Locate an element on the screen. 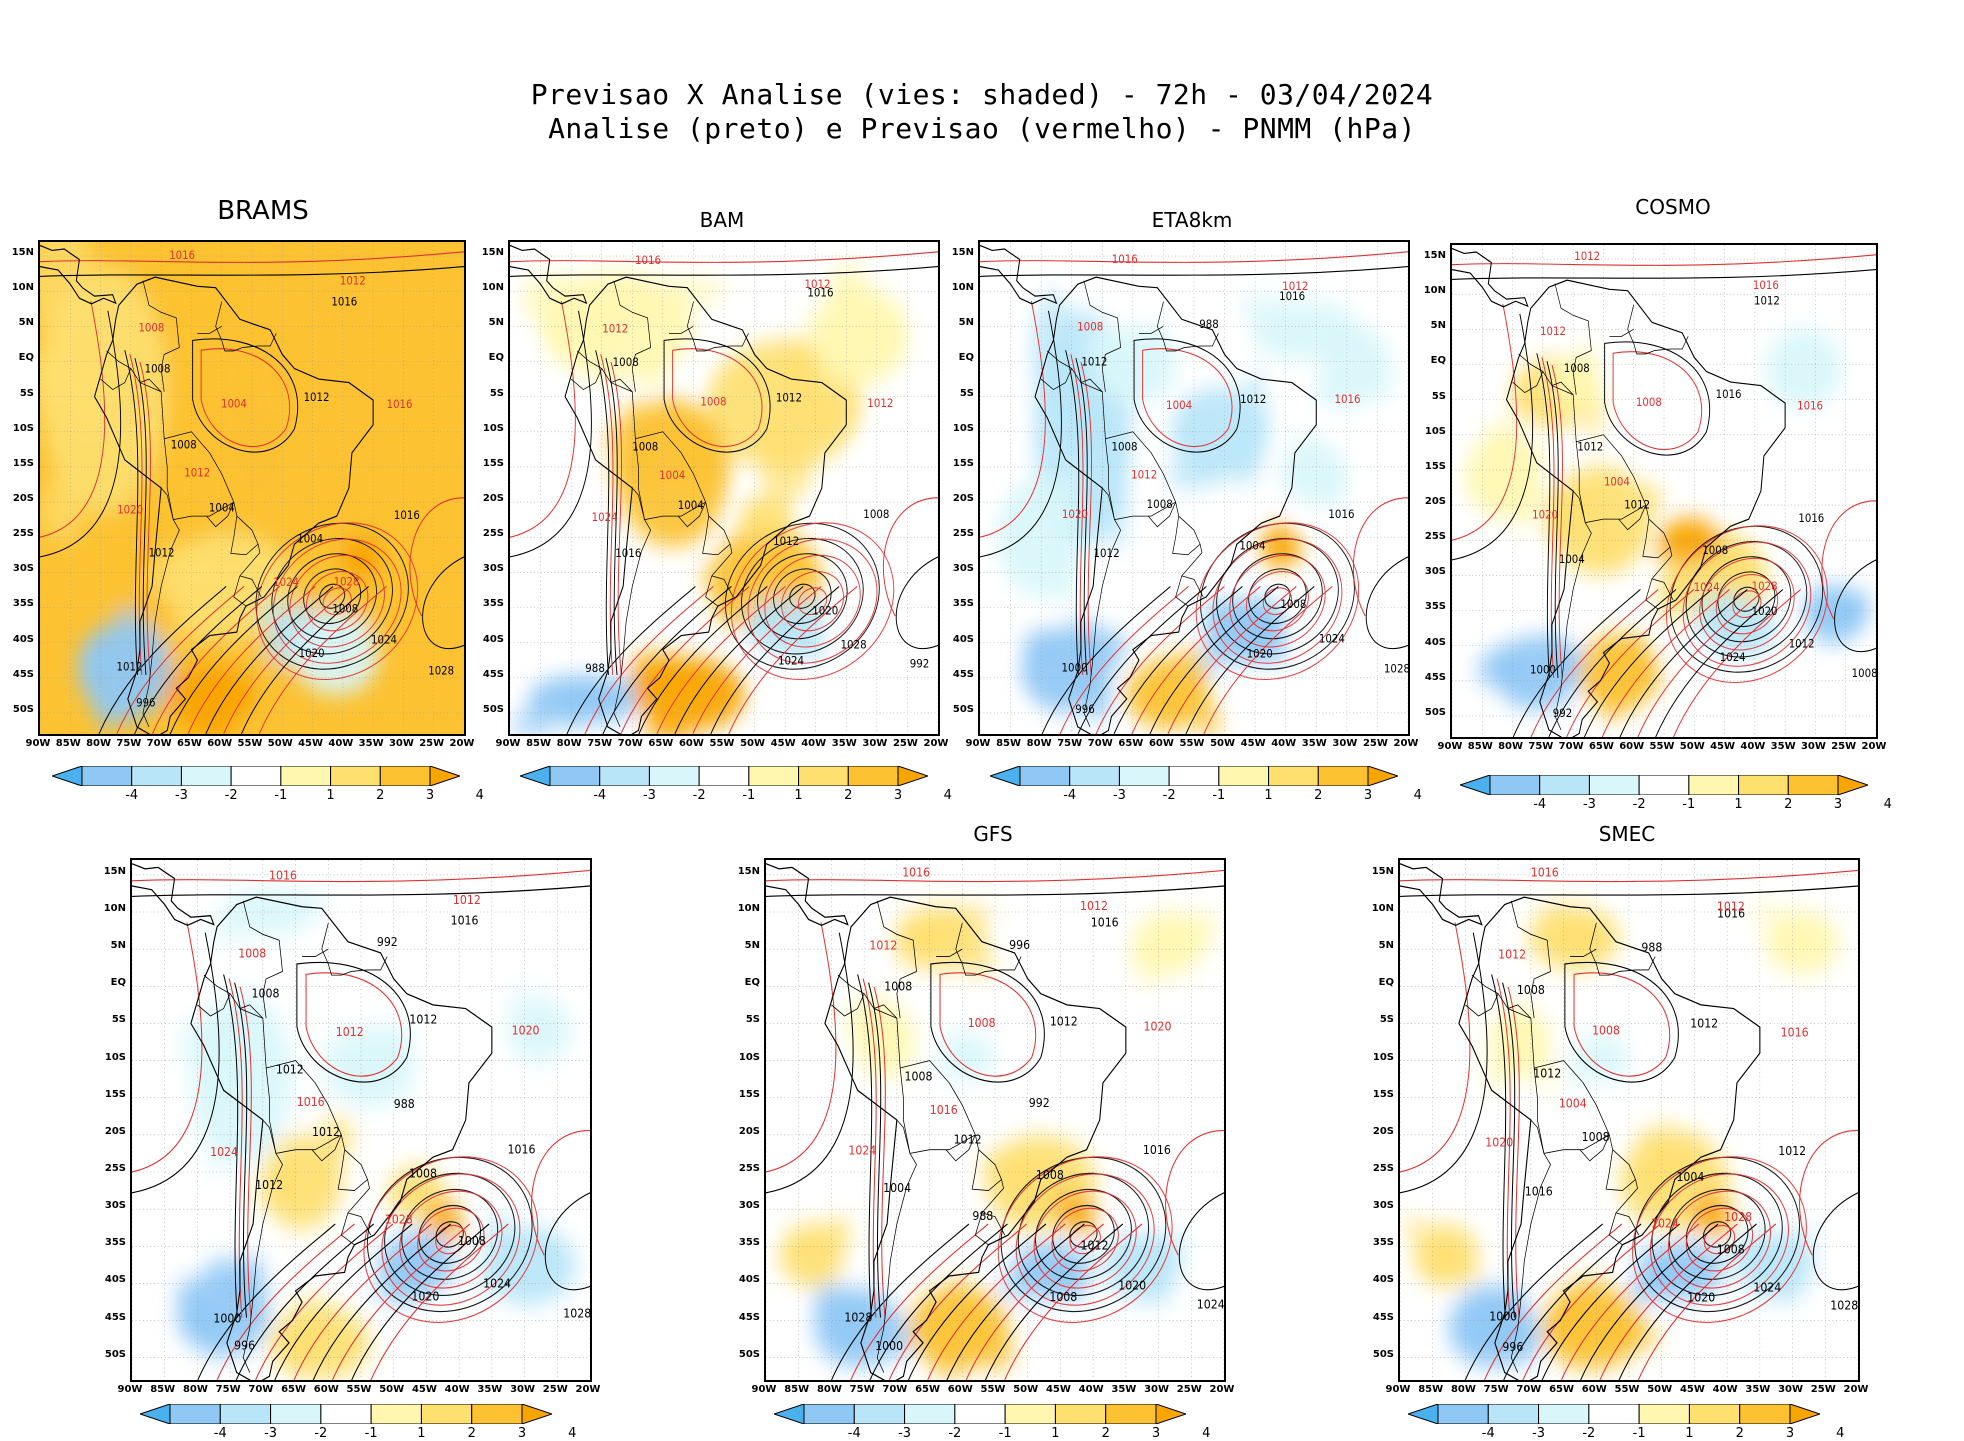 This screenshot has height=1441, width=1964. contour-label-analysis: 1004 is located at coordinates (1572, 559).